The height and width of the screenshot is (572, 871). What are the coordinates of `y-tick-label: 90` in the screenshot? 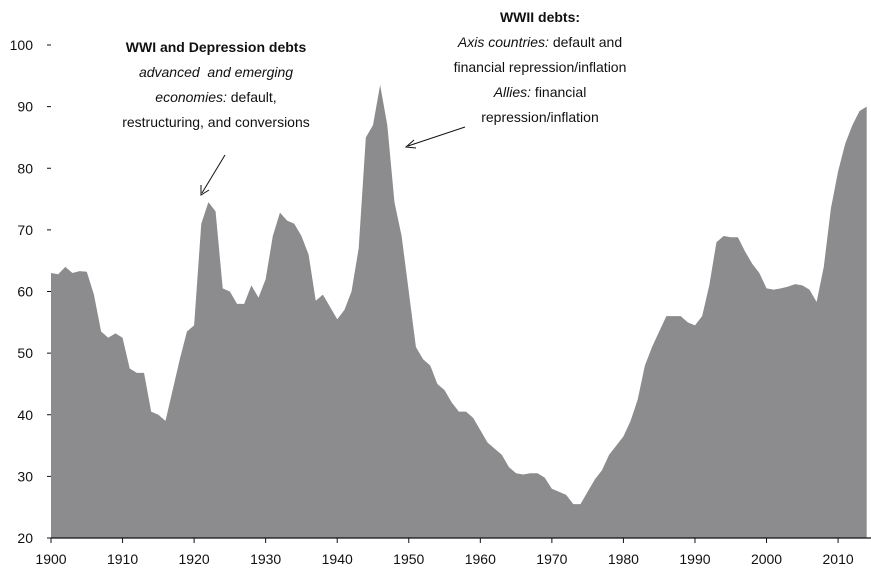 It's located at (25, 107).